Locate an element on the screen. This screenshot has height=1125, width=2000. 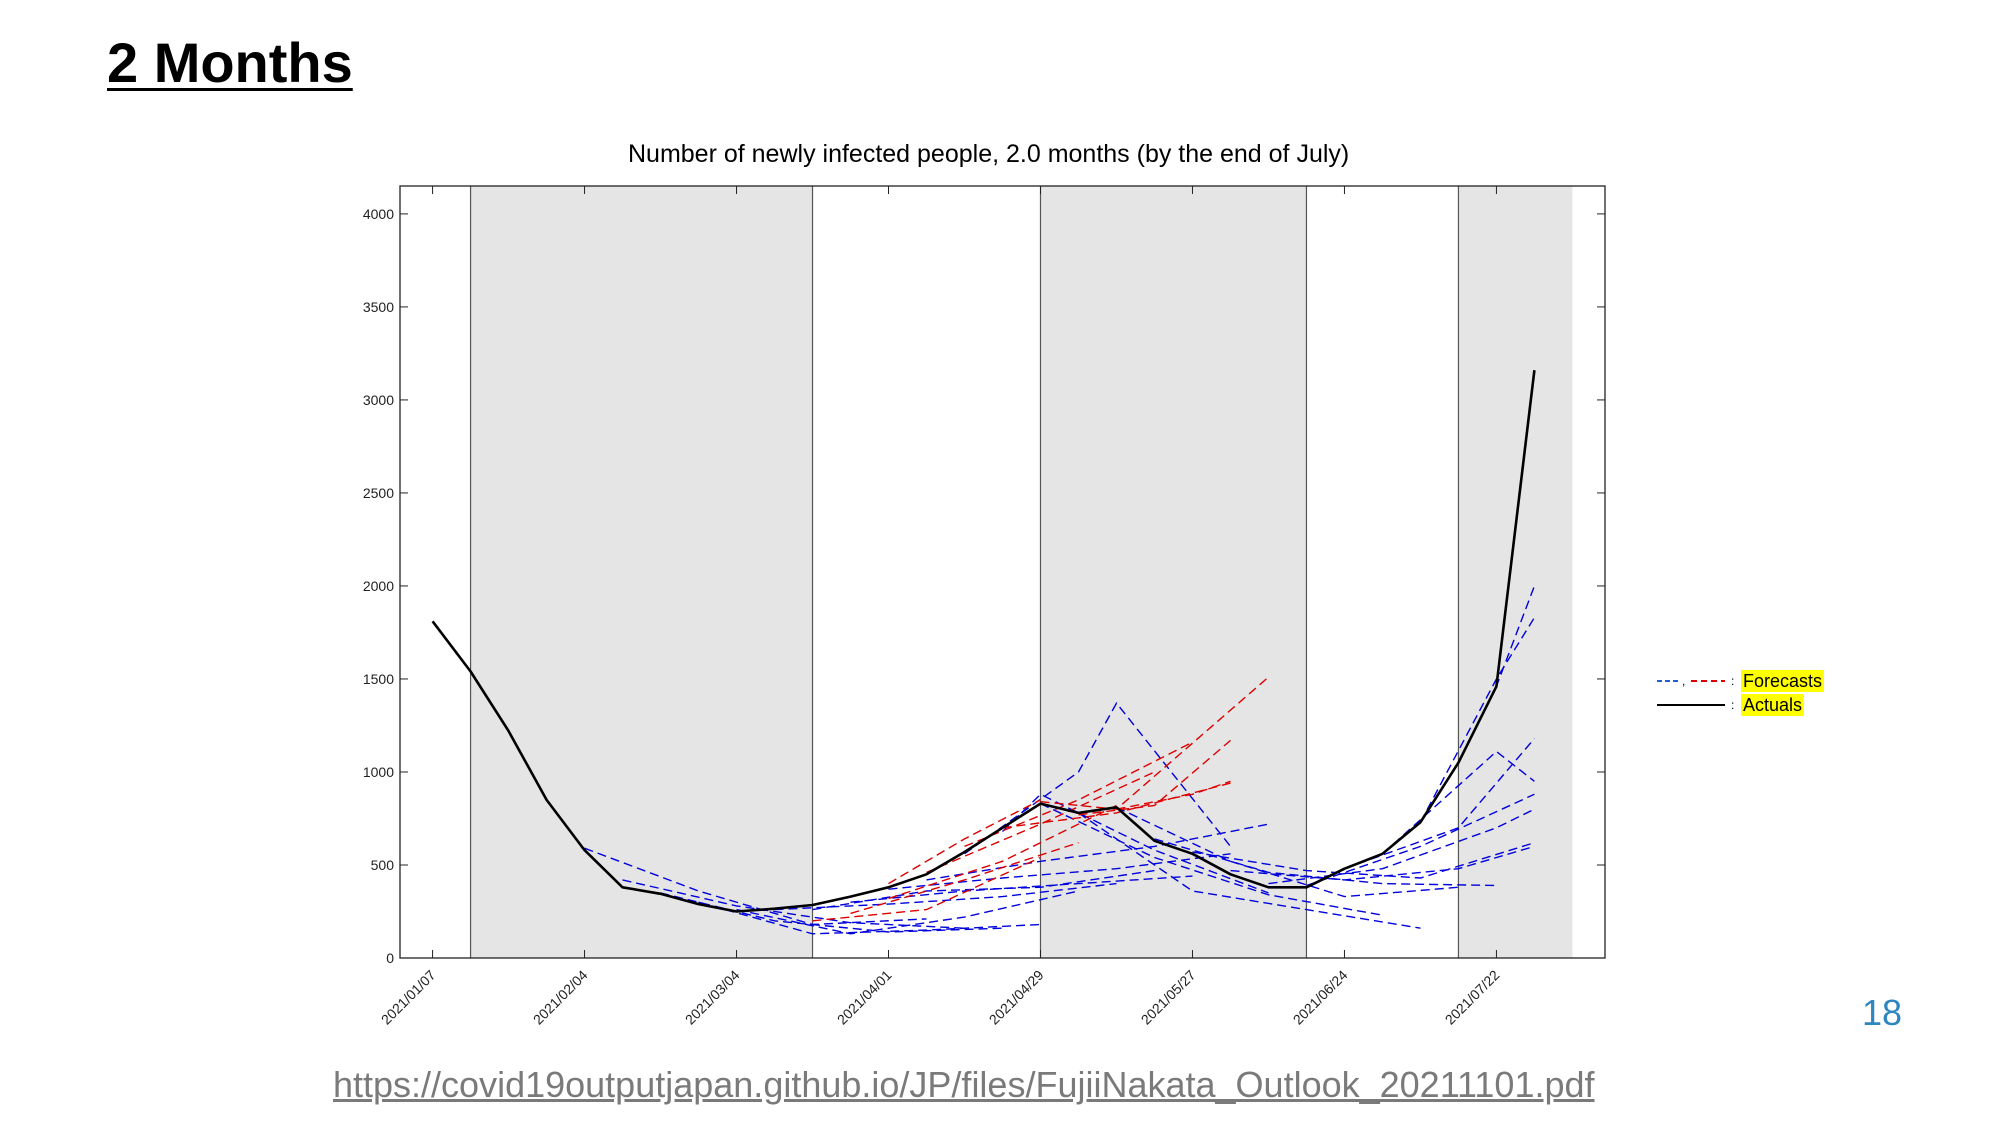
y-tick-label-6: 3000 is located at coordinates (378, 400).